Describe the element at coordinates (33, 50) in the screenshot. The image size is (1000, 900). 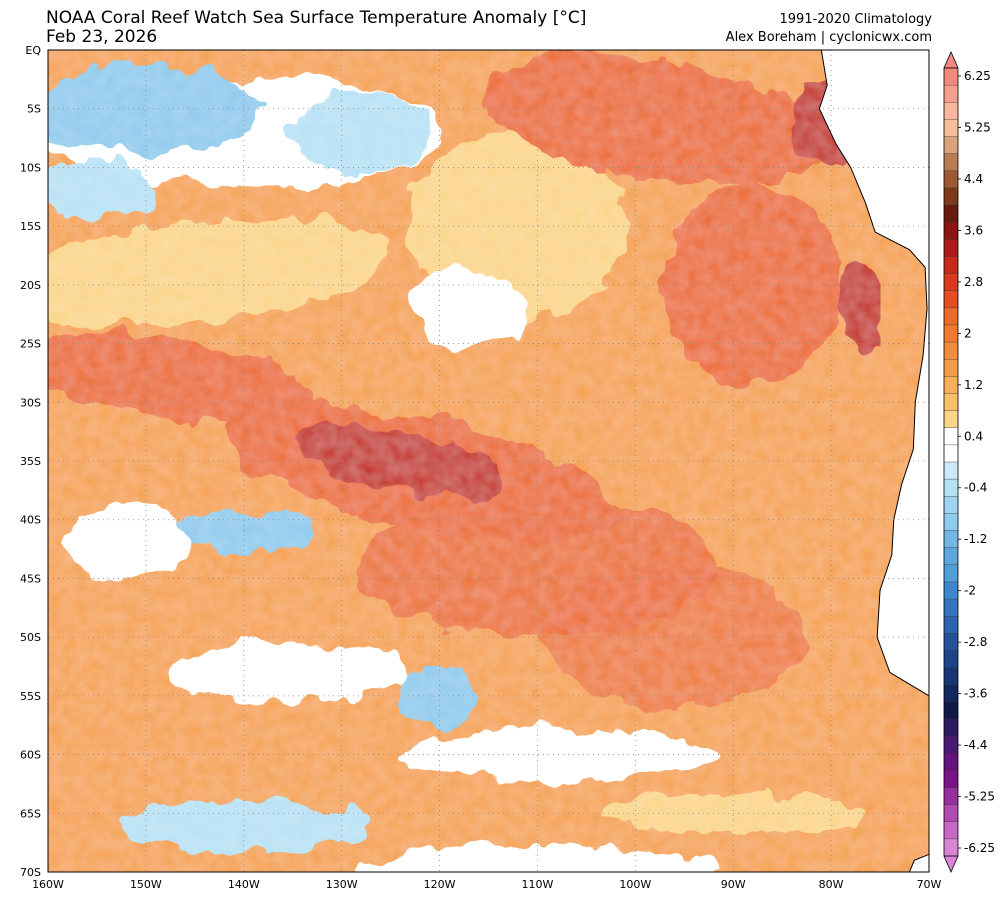
I see `lat-tick-label: EQ` at that location.